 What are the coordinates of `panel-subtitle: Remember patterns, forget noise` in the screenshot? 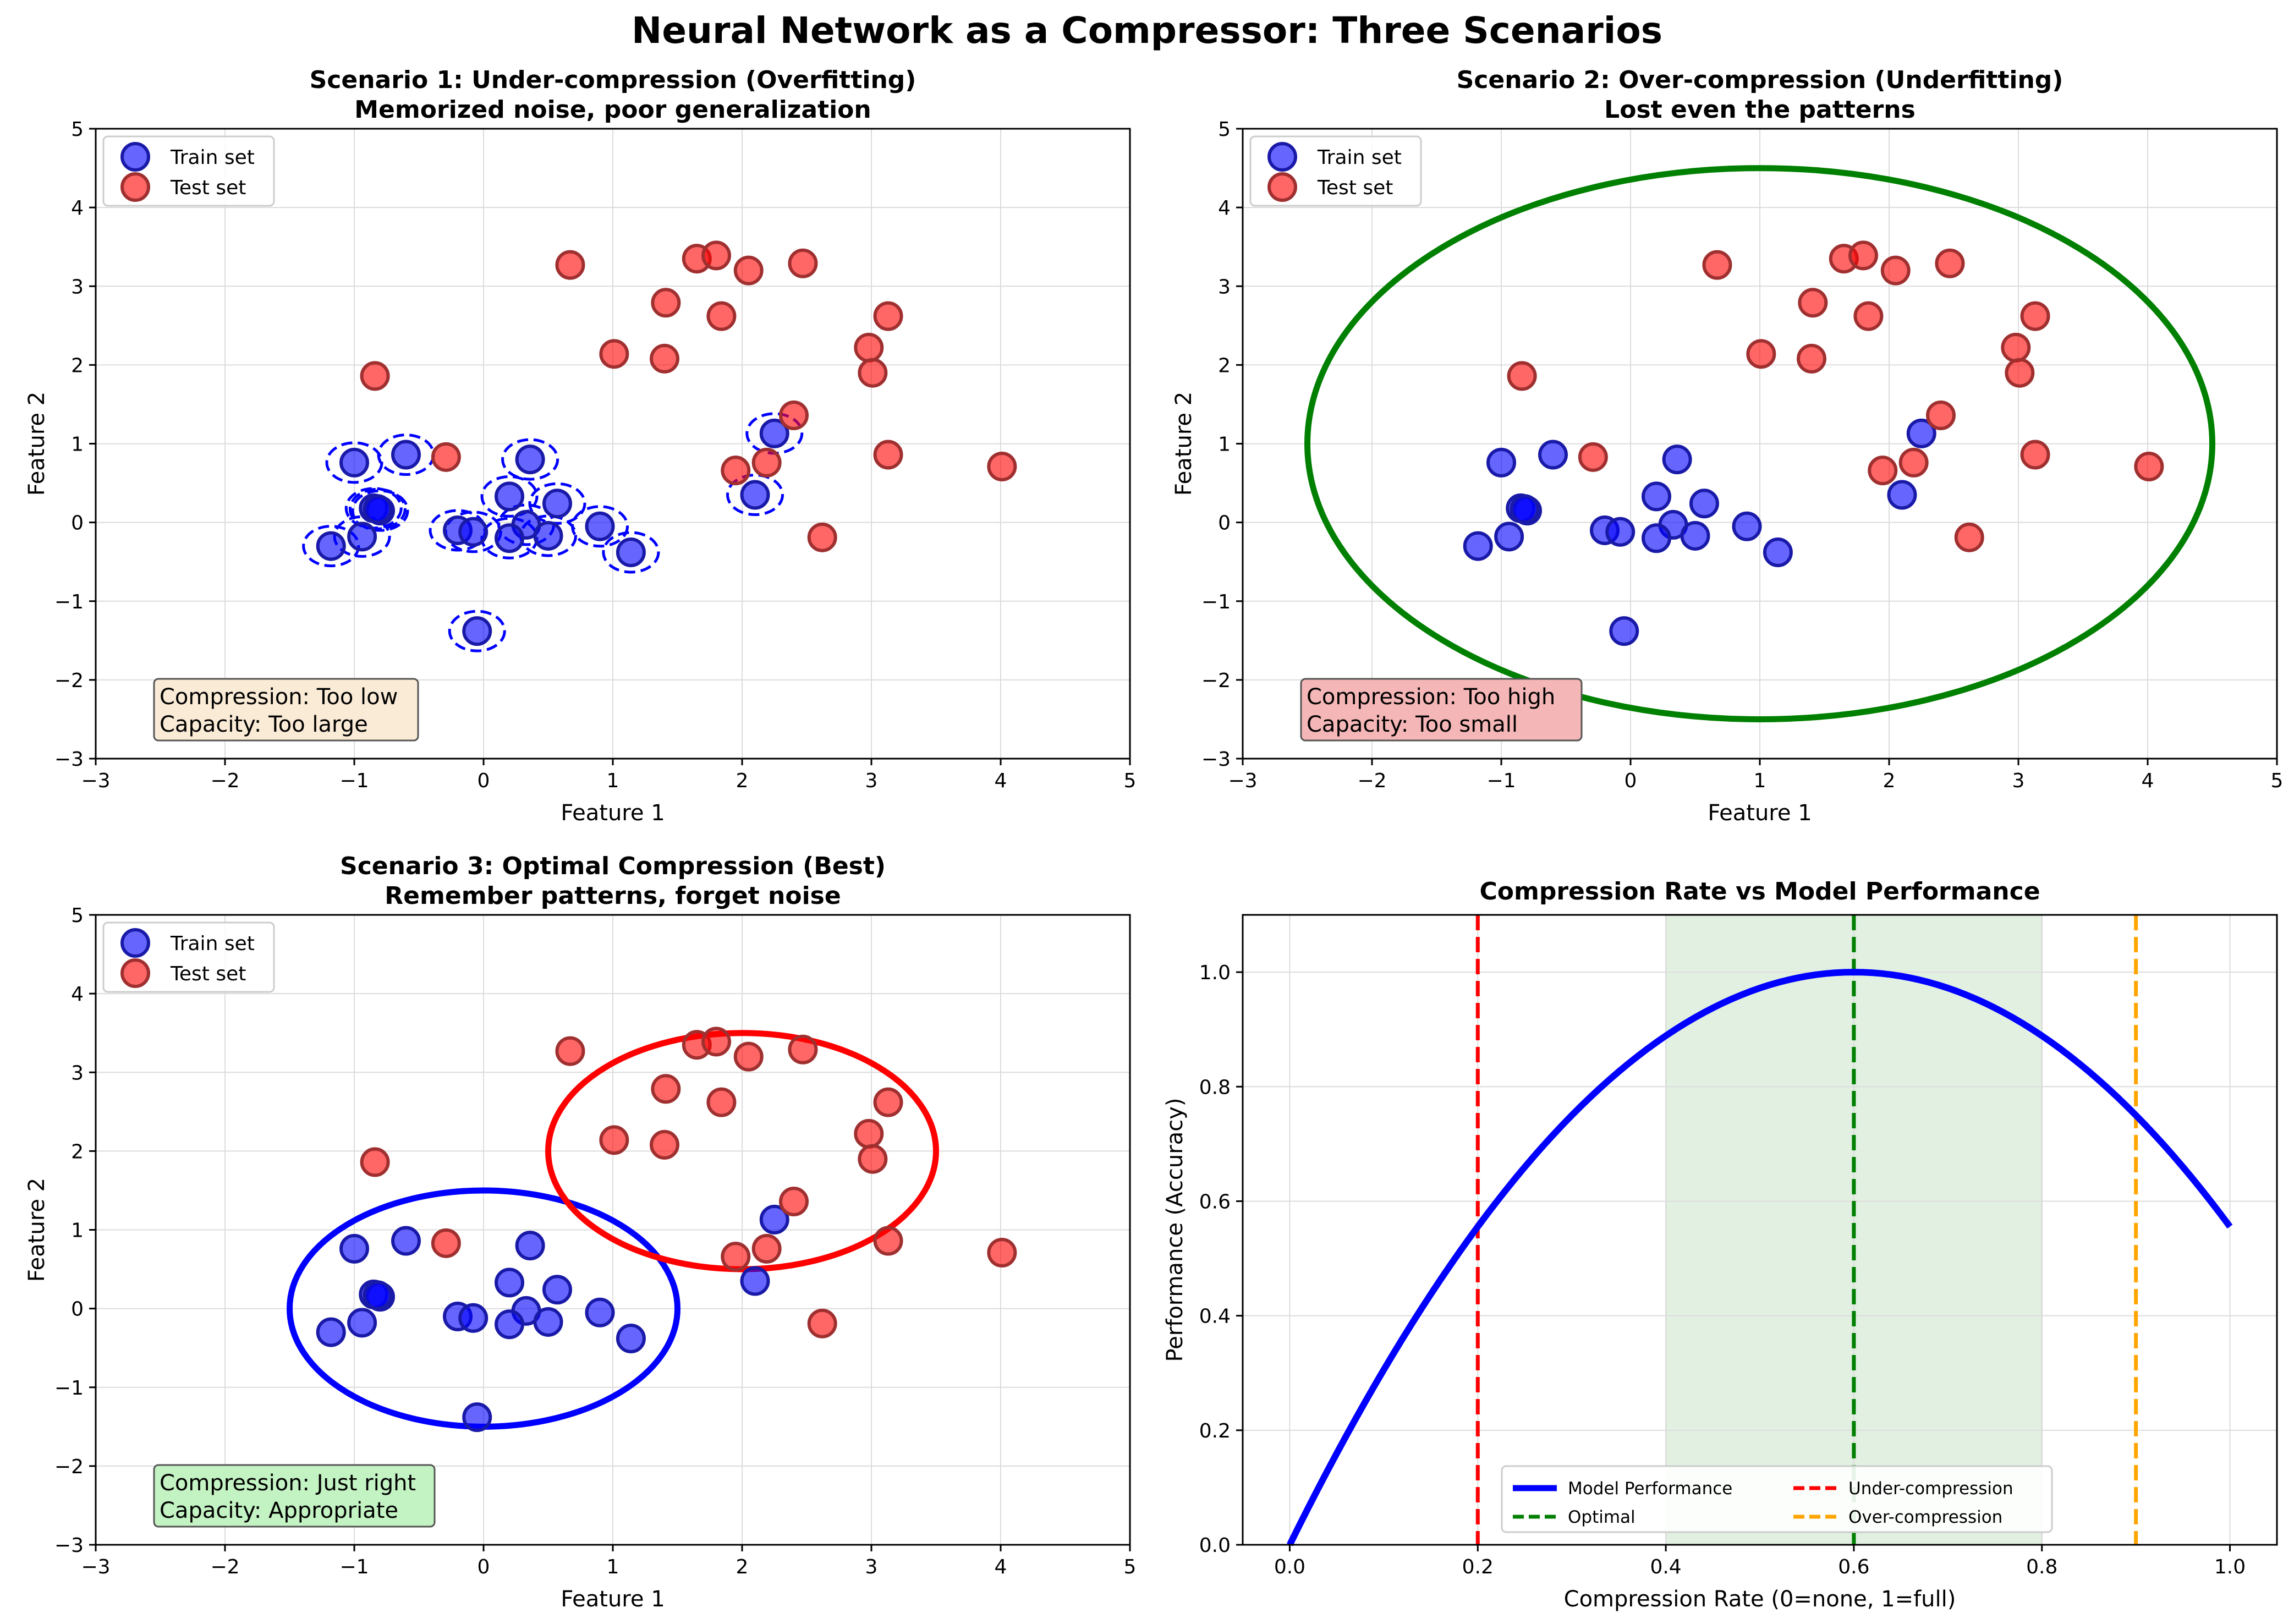 It's located at (613, 896).